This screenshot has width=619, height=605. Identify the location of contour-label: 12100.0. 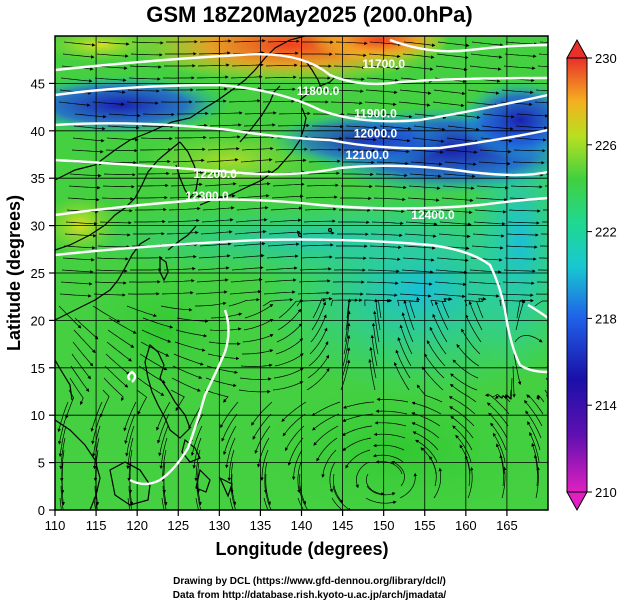
(368, 155).